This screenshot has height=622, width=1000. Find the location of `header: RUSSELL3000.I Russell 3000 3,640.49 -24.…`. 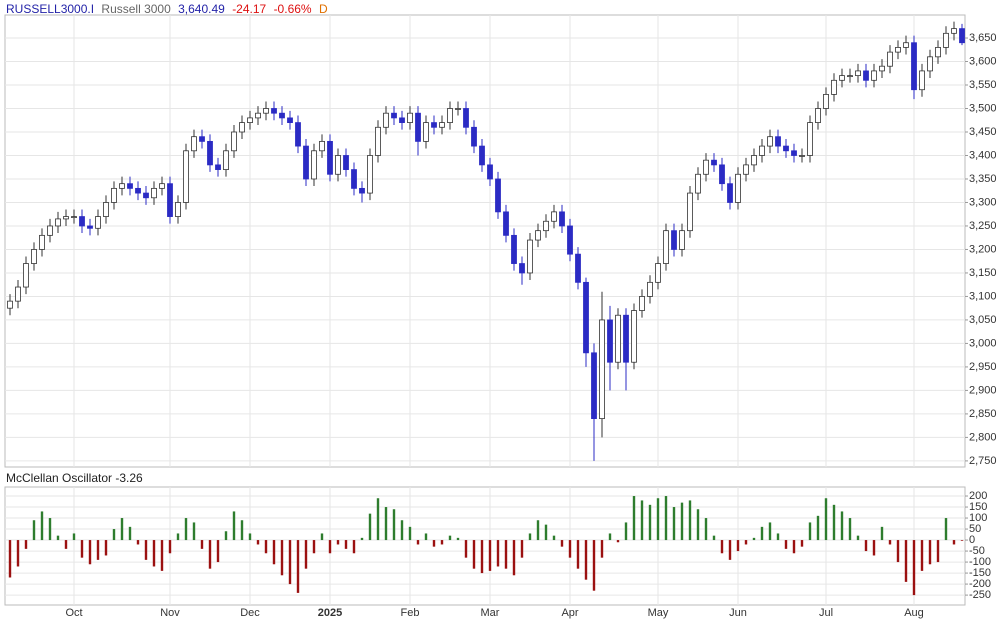

header: RUSSELL3000.I Russell 3000 3,640.49 -24.… is located at coordinates (169, 9).